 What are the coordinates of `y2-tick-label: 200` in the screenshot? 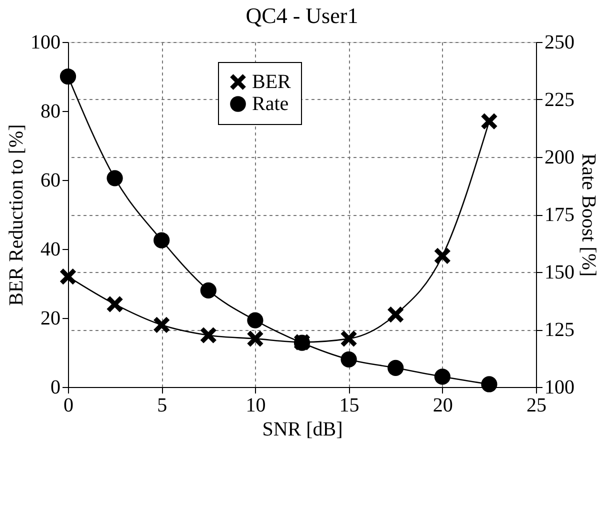 It's located at (559, 157).